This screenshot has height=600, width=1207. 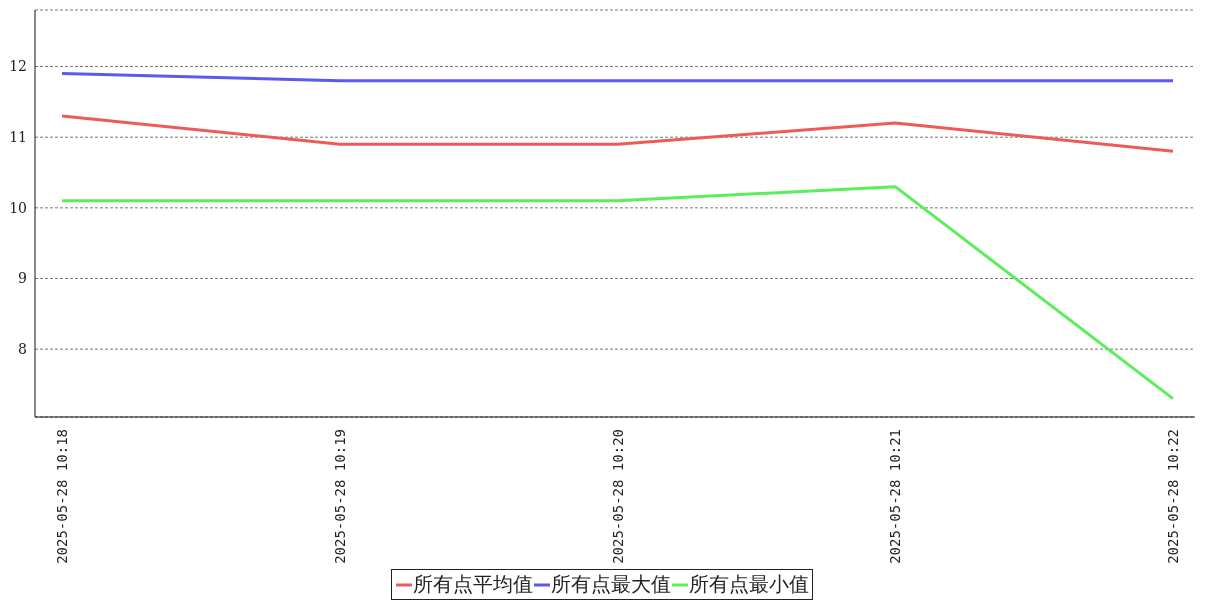 I want to click on y-tick-label: 11, so click(x=18, y=137).